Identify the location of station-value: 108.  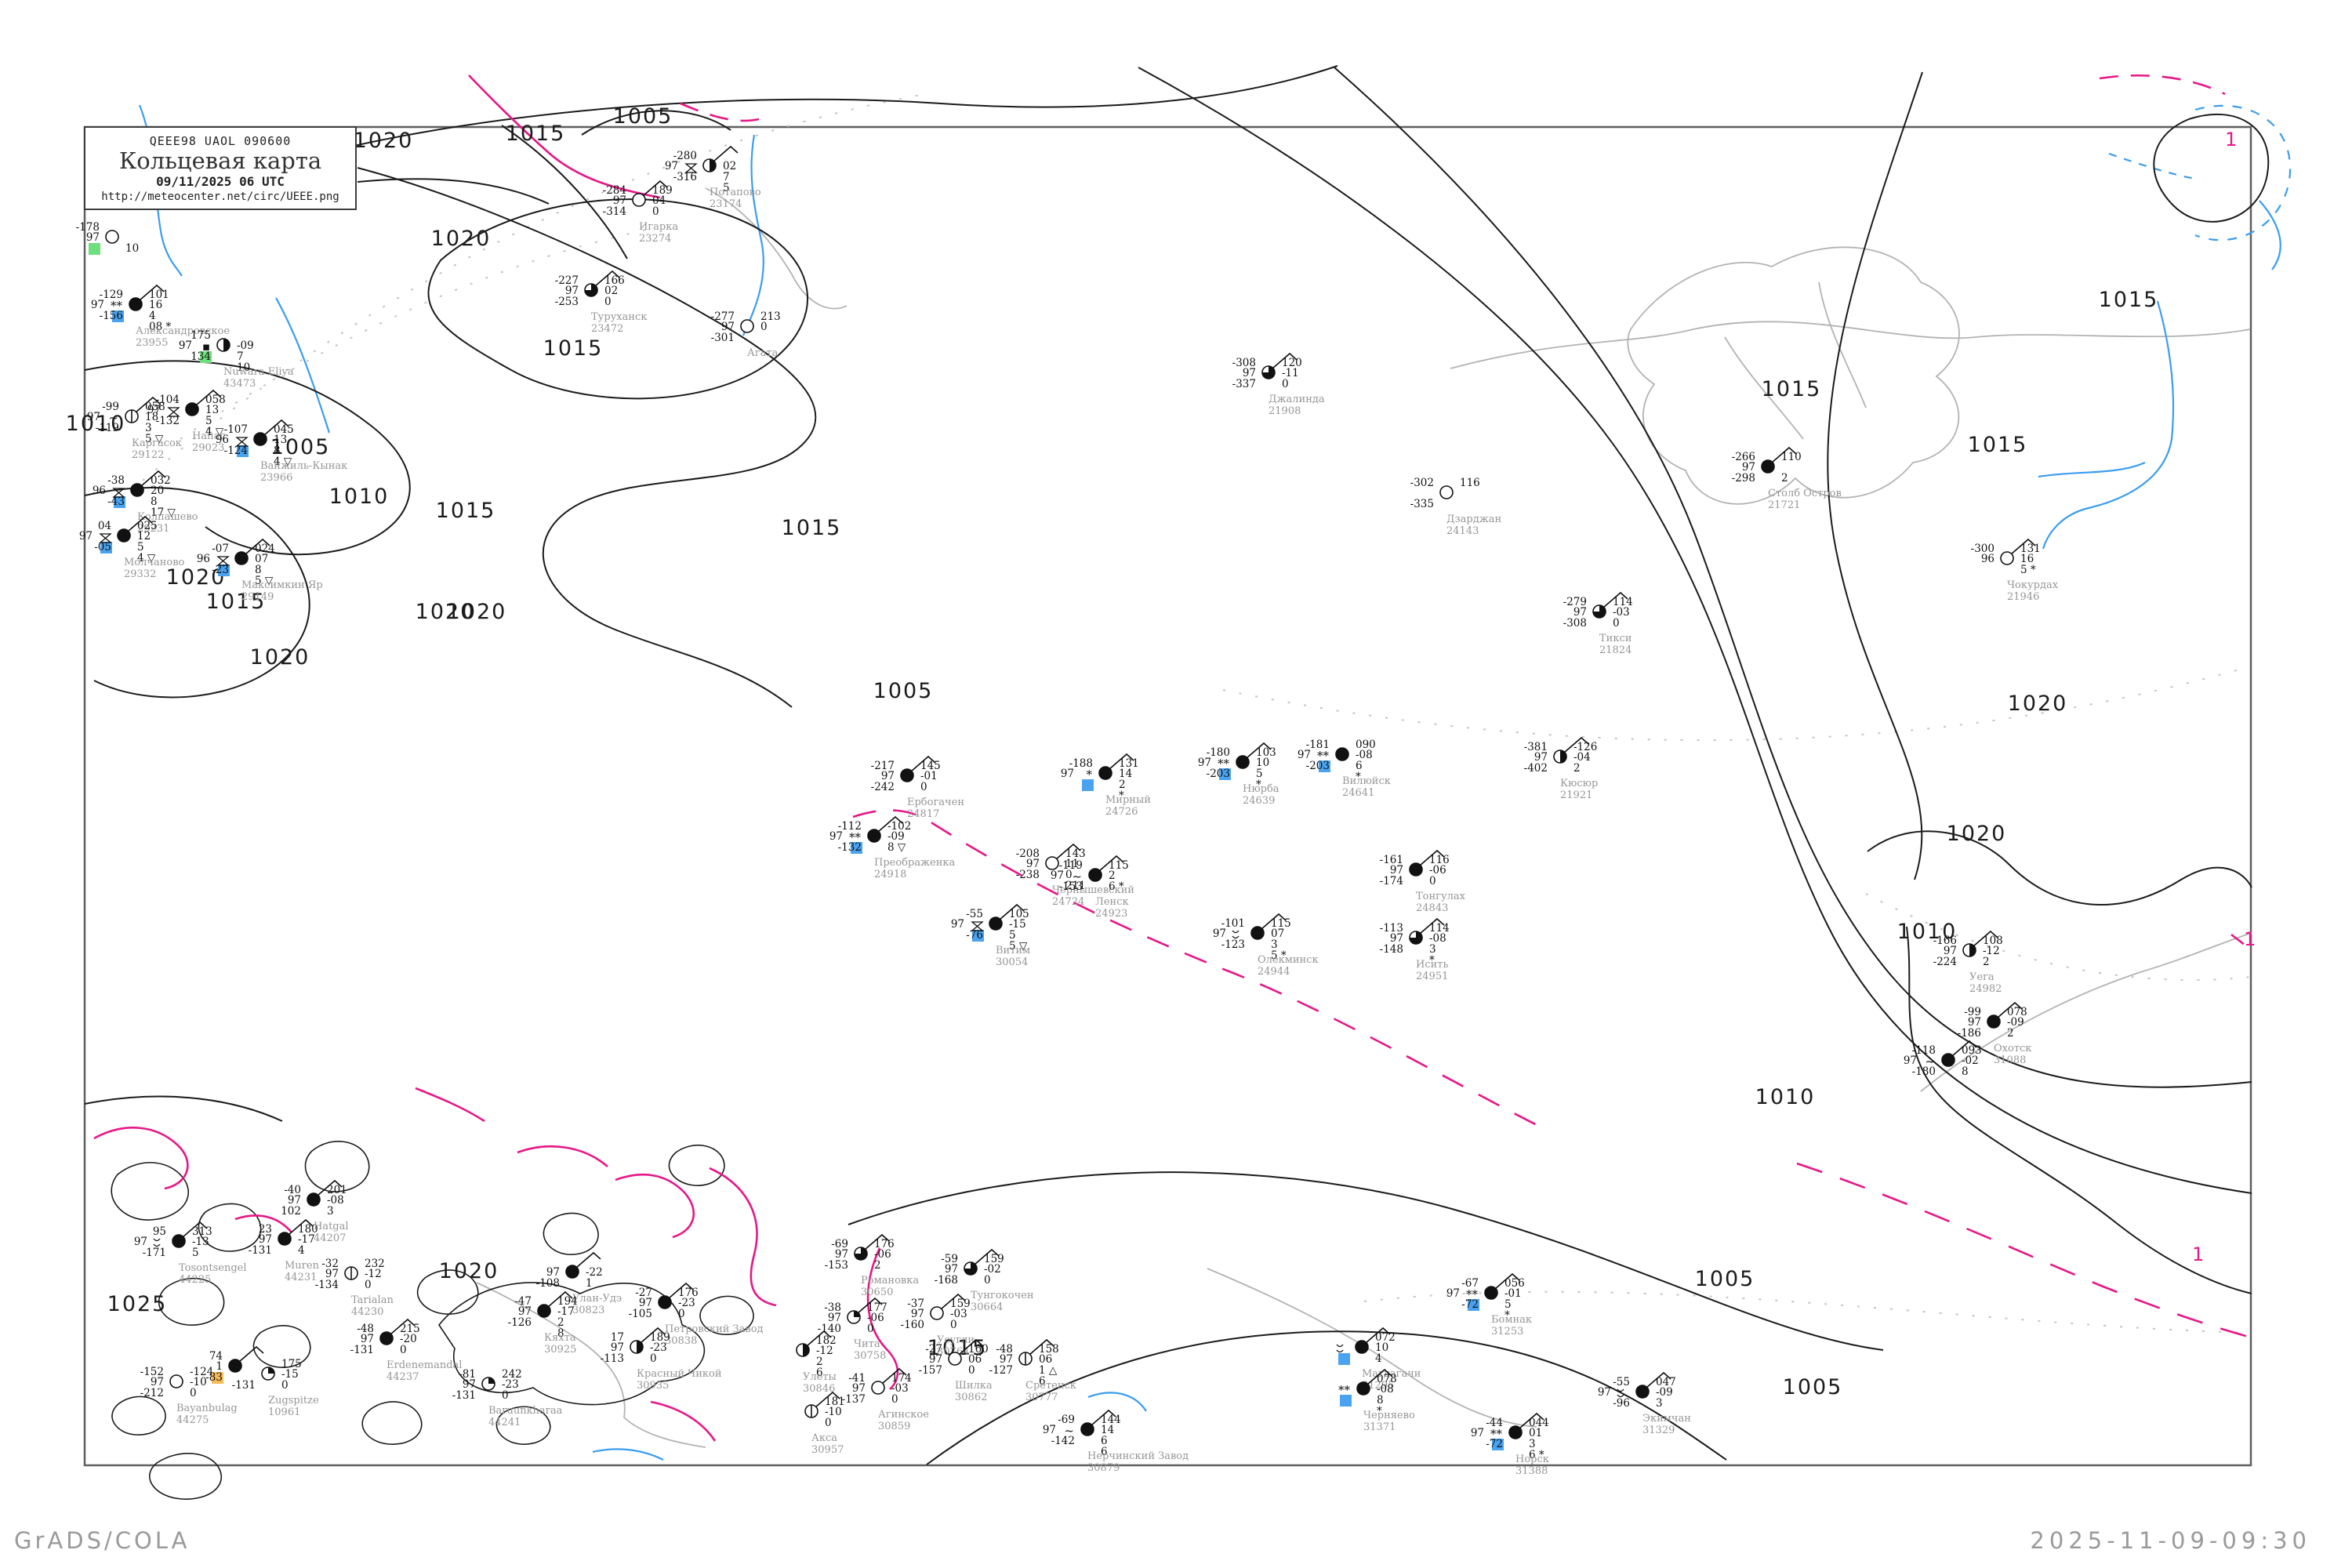
(1993, 941).